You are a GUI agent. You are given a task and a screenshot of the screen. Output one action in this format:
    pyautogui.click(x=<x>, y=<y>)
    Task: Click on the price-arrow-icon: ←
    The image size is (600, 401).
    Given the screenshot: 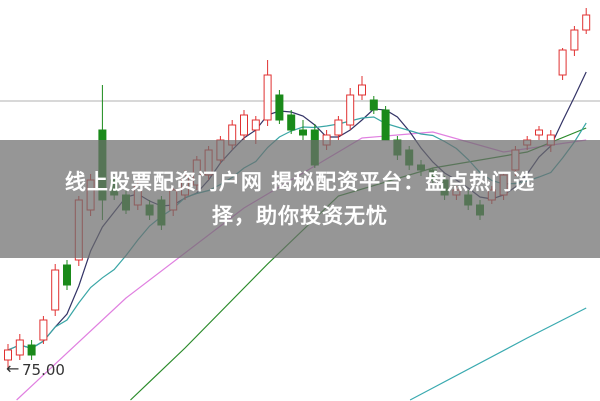 What is the action you would take?
    pyautogui.click(x=12, y=368)
    